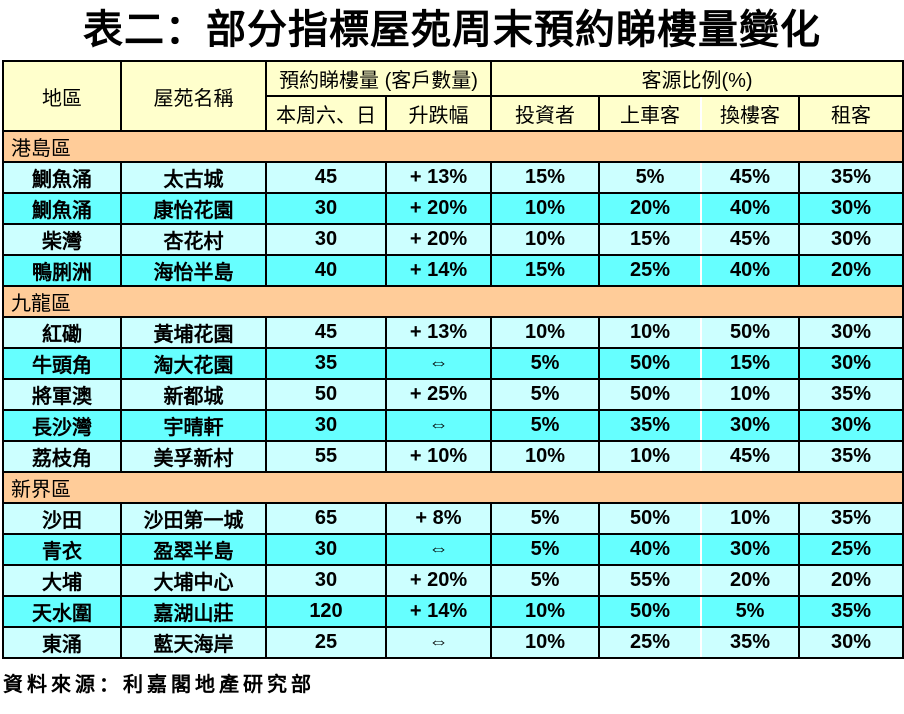 Image resolution: width=904 pixels, height=714 pixels. I want to click on cell-change: + 13%, so click(438, 177).